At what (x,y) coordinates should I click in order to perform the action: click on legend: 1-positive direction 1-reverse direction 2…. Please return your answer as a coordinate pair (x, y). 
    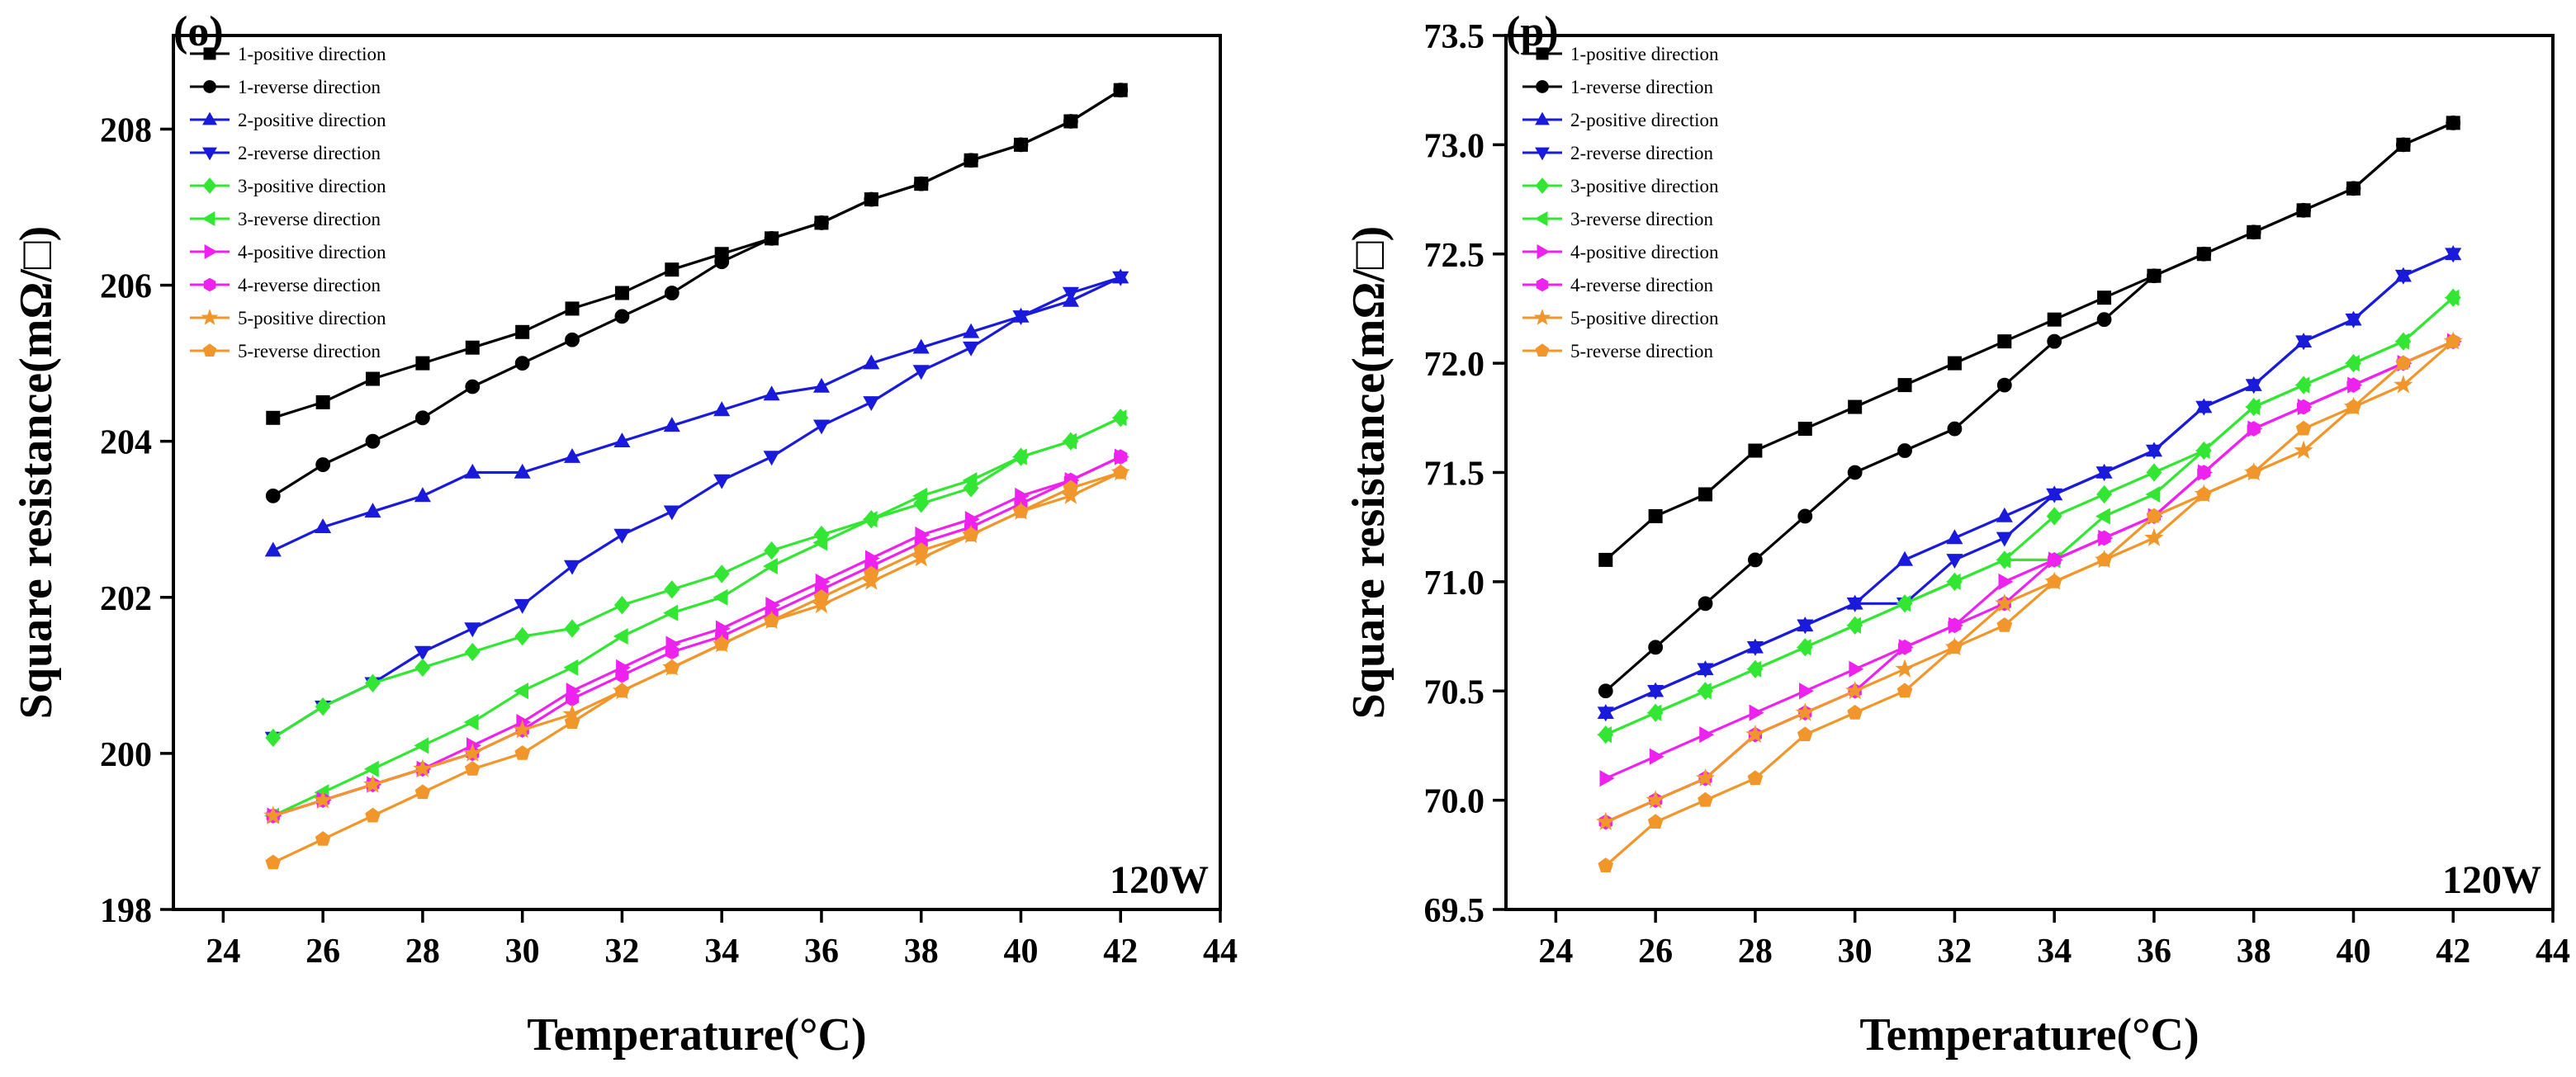
    Looking at the image, I should click on (288, 202).